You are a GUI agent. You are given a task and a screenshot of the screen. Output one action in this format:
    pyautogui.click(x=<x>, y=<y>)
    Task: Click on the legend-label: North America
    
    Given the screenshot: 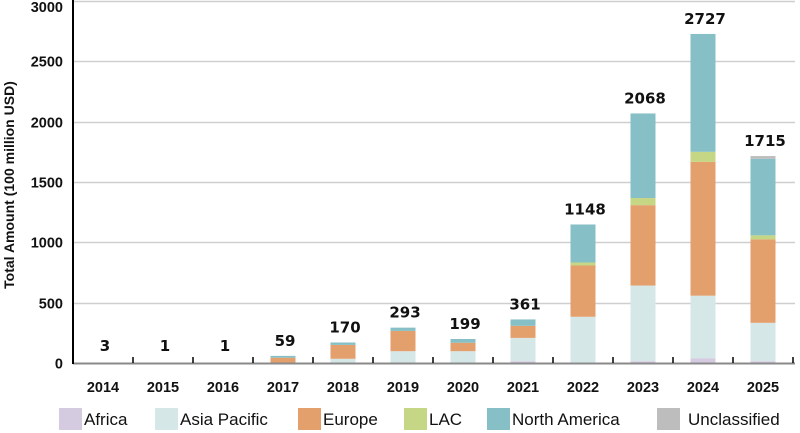 What is the action you would take?
    pyautogui.click(x=566, y=419)
    